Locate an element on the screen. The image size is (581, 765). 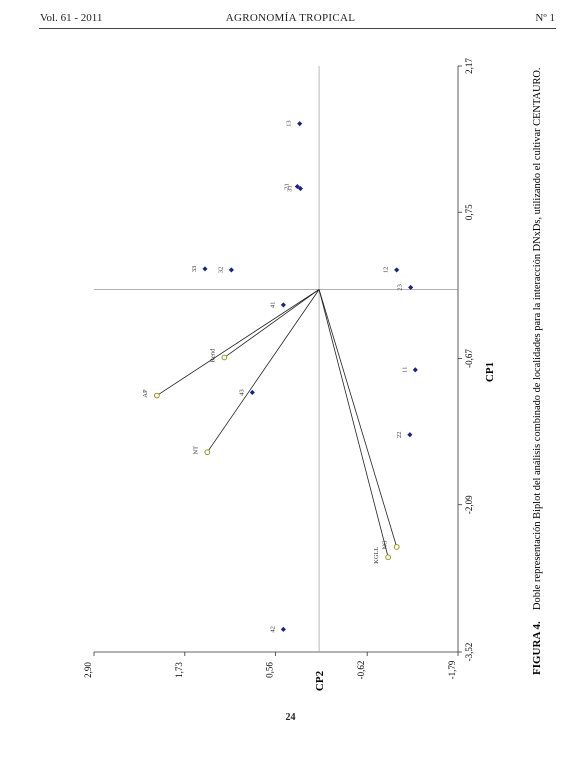
y-tick-label: -1,79 is located at coordinates (452, 669).